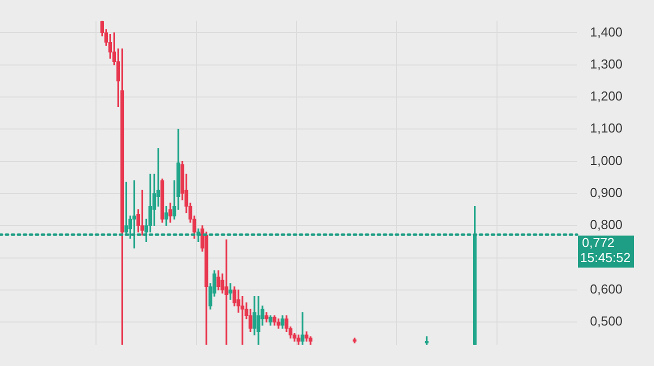  What do you see at coordinates (598, 242) in the screenshot?
I see `ref-line-label: 0,772` at bounding box center [598, 242].